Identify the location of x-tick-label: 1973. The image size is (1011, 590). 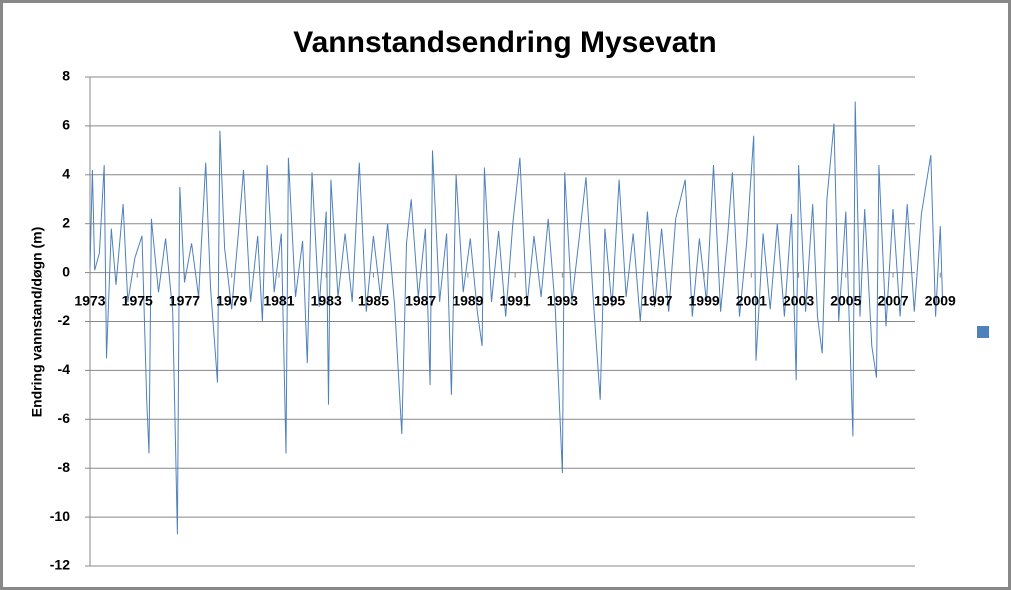
(89, 300).